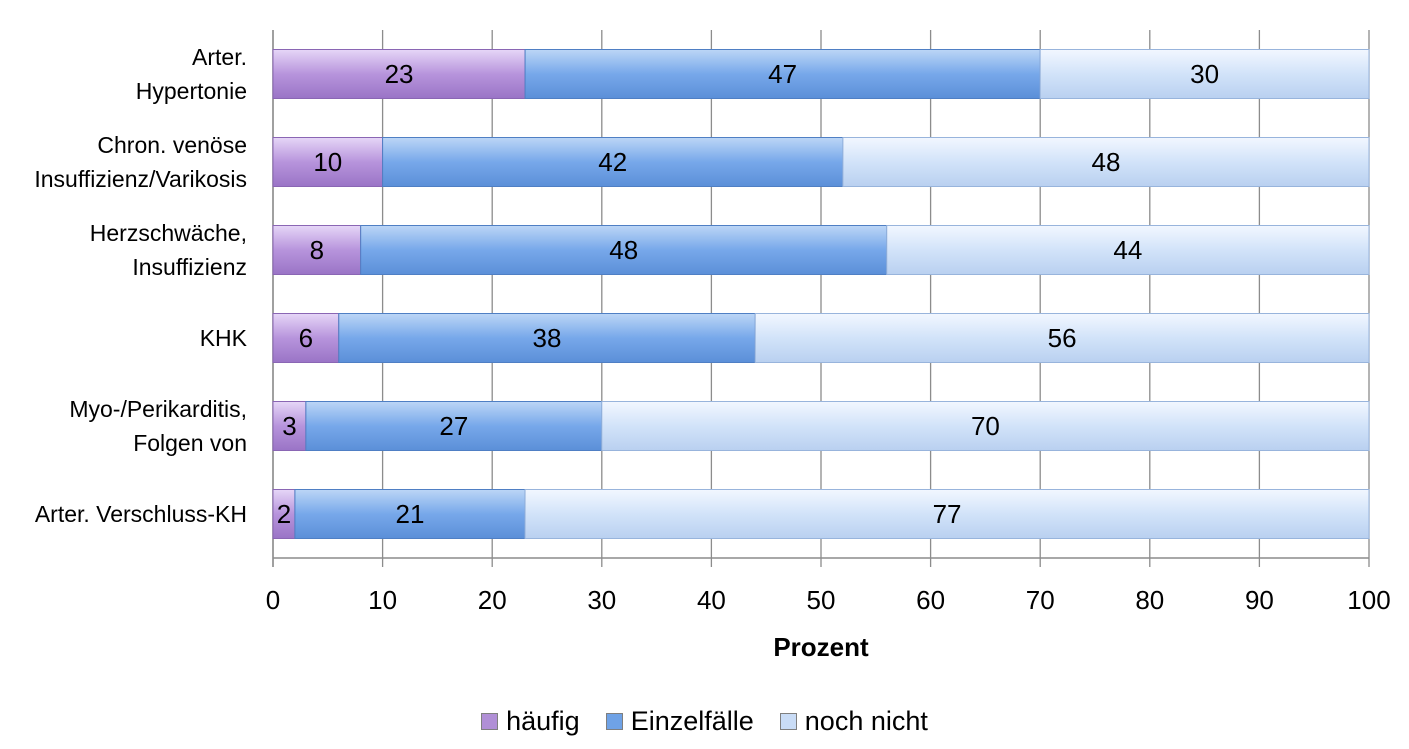 This screenshot has width=1409, height=749. I want to click on legend-swatch-noch-nicht, so click(788, 721).